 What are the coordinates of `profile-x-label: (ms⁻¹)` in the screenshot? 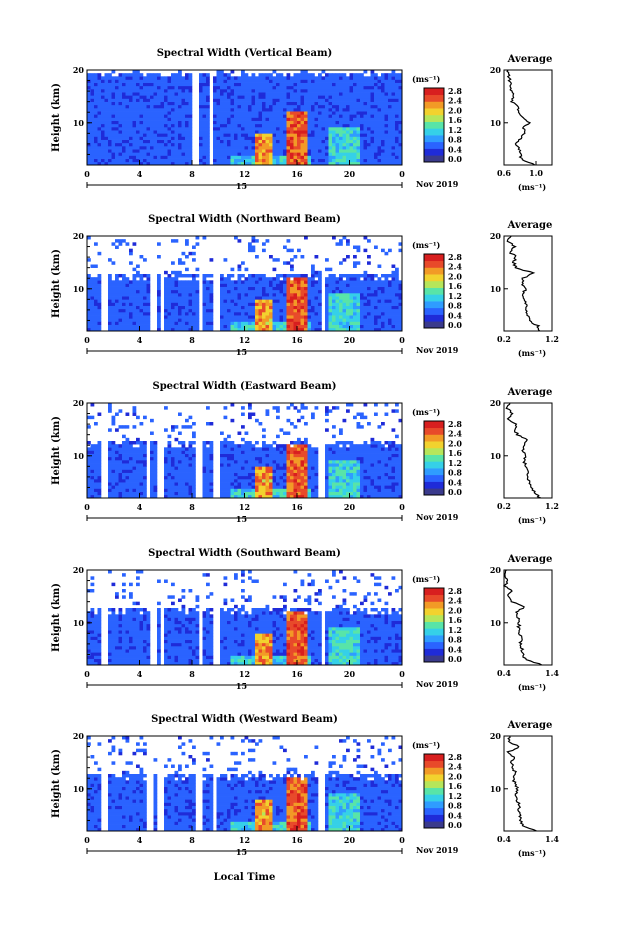 It's located at (532, 187).